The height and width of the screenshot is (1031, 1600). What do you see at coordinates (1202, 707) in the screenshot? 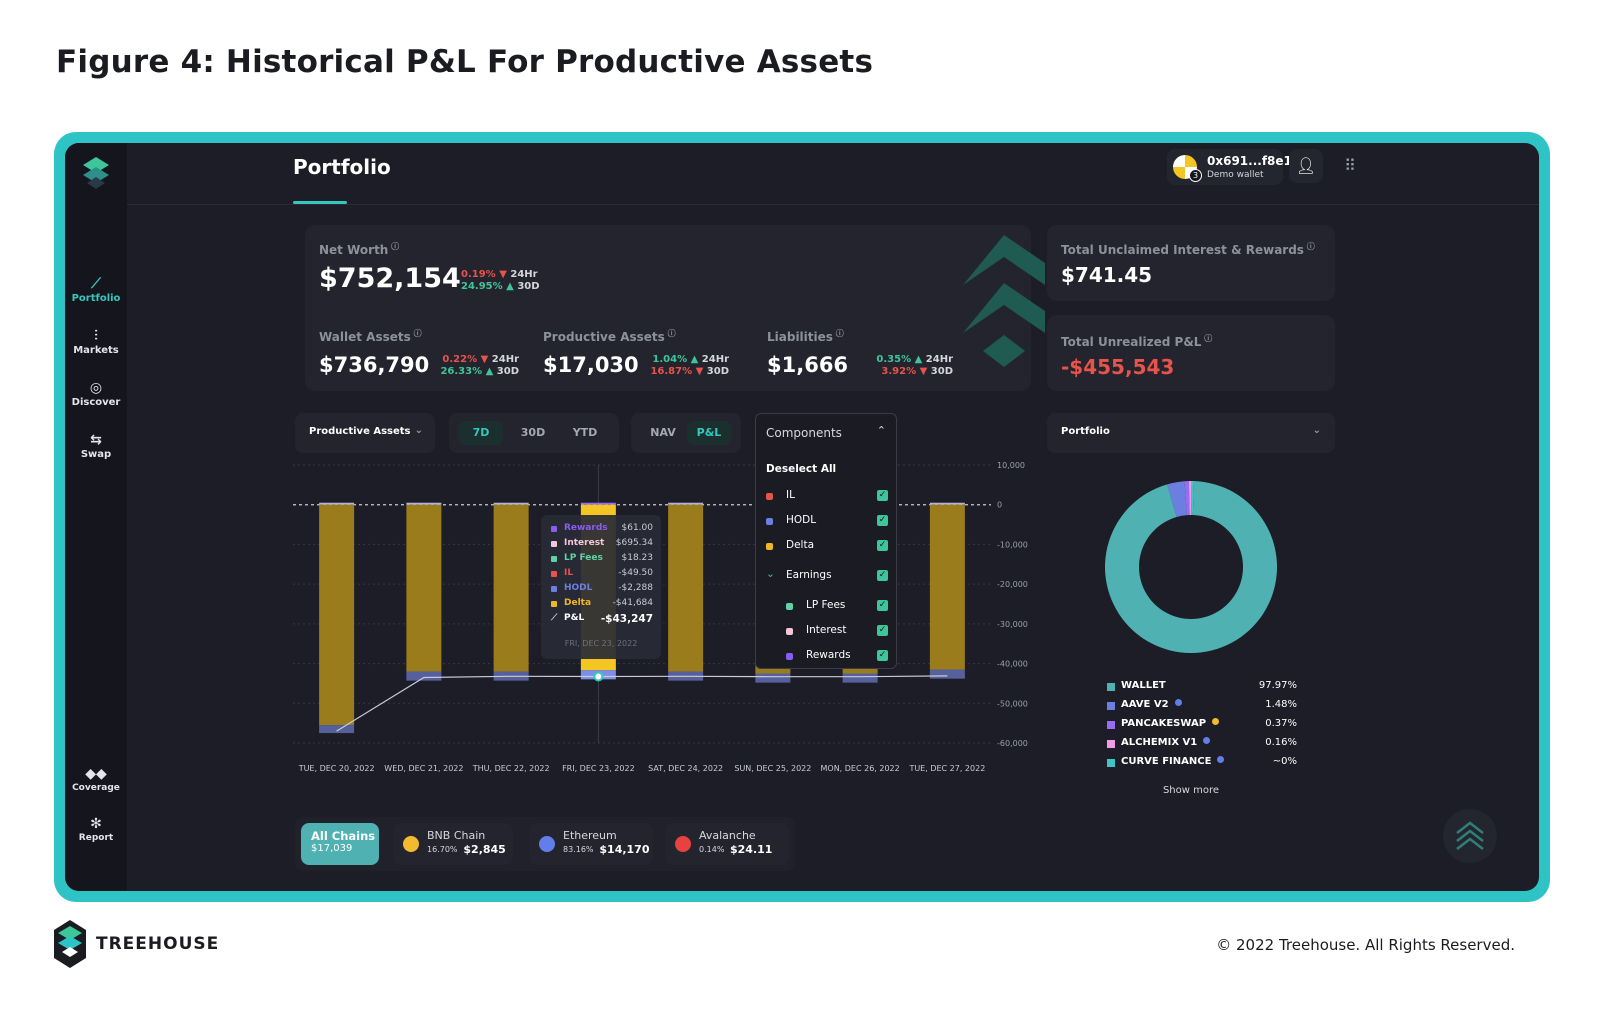
I see `allocation-legend-row: AAVE V2 1.48%` at bounding box center [1202, 707].